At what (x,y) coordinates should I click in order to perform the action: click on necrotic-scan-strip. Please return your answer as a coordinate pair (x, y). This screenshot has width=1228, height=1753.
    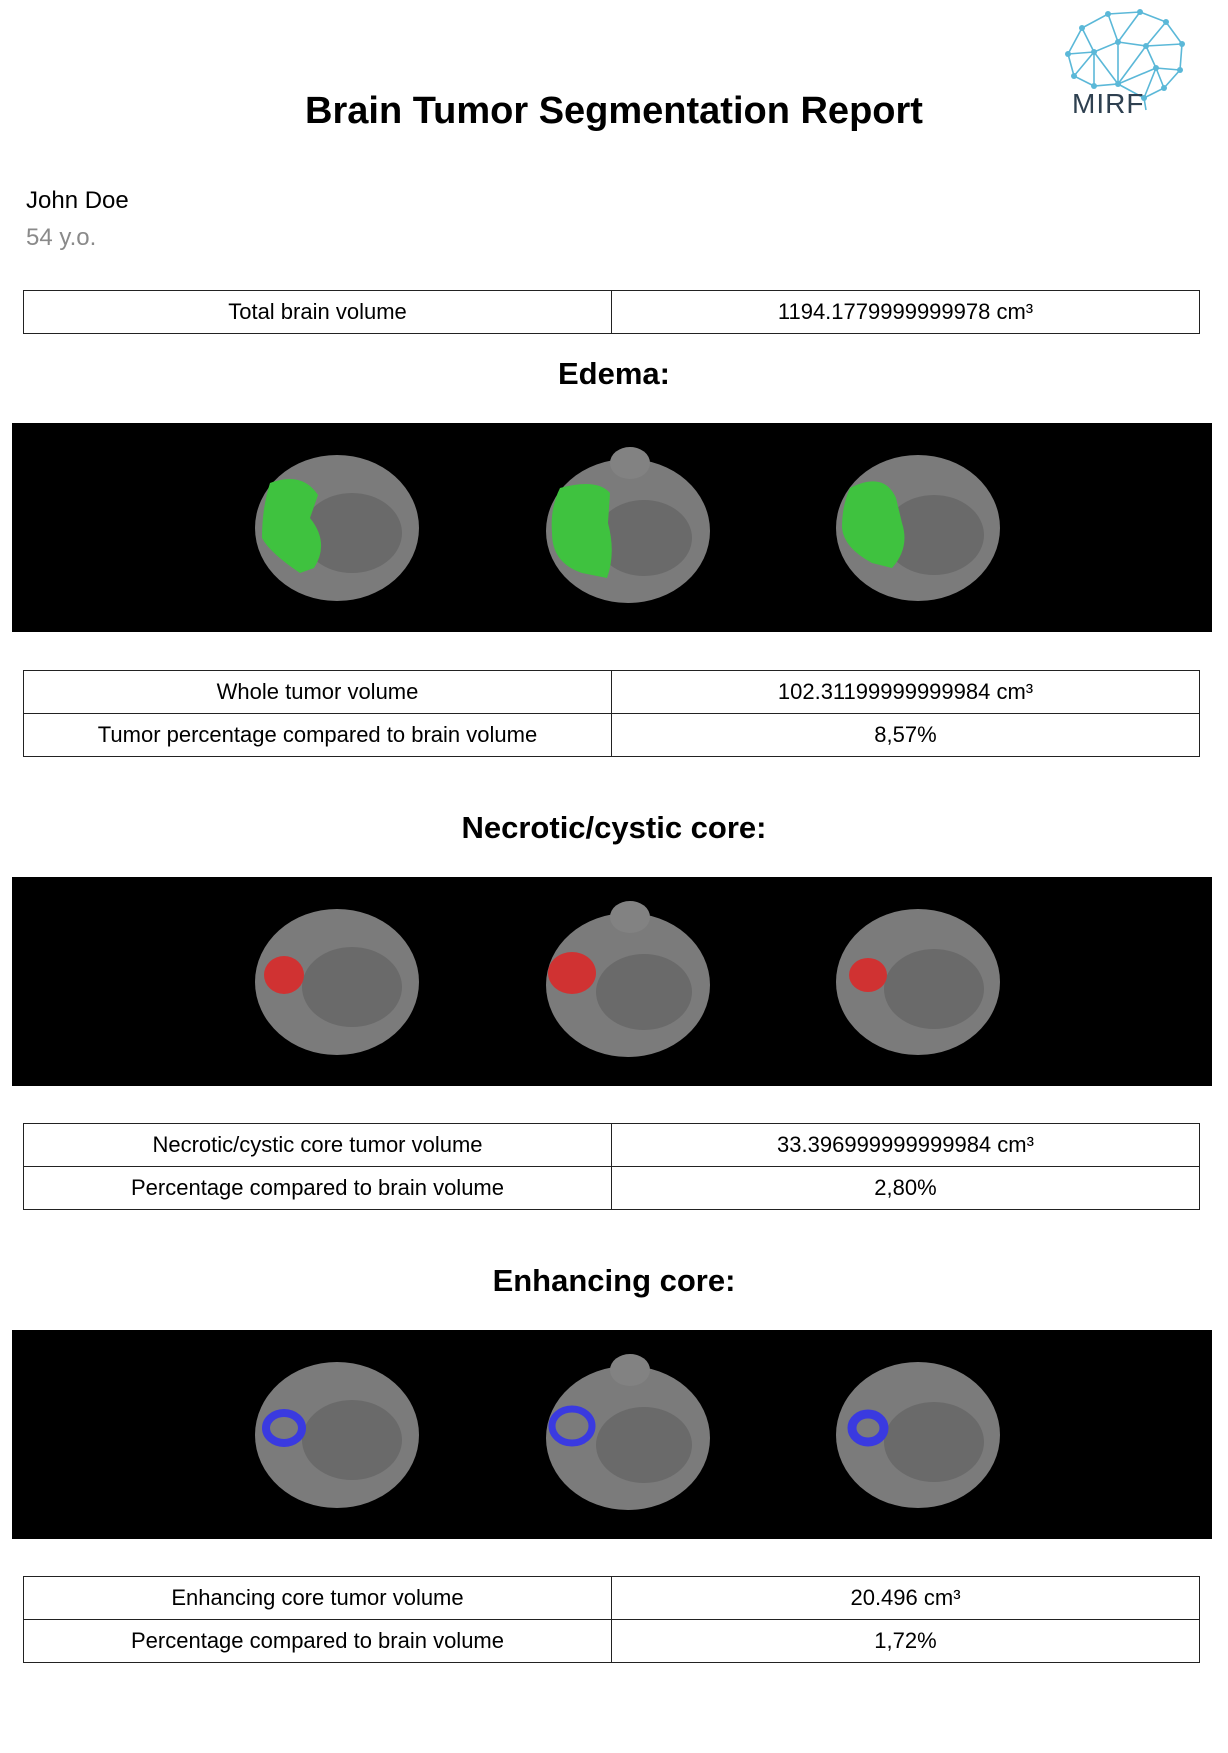
    Looking at the image, I should click on (612, 981).